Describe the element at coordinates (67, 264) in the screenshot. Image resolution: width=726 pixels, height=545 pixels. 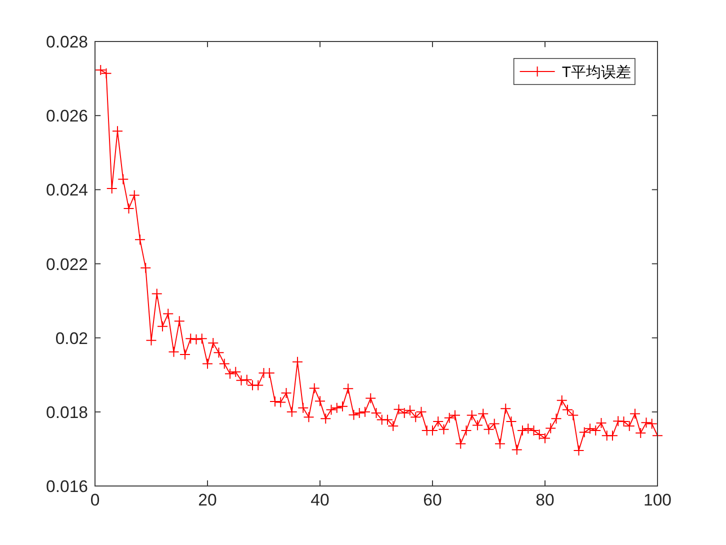
I see `y-tick-label: 0.022` at that location.